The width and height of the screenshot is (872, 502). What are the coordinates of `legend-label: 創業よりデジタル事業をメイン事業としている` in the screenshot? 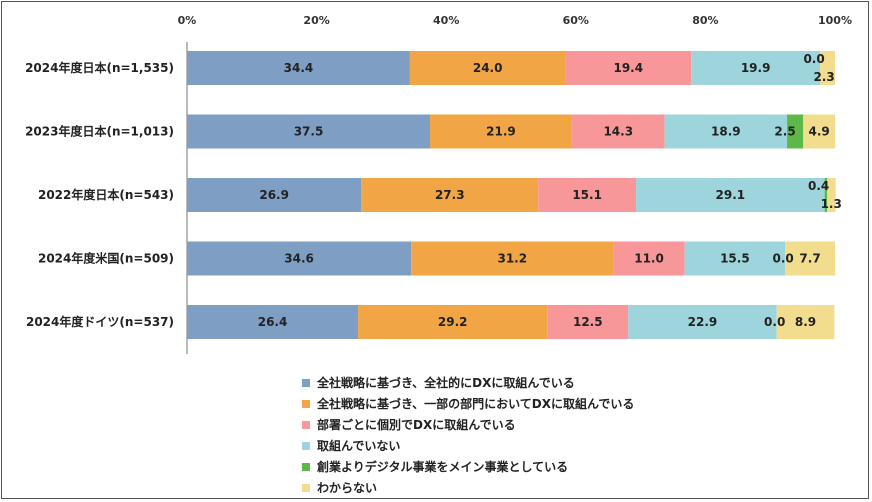 It's located at (443, 467).